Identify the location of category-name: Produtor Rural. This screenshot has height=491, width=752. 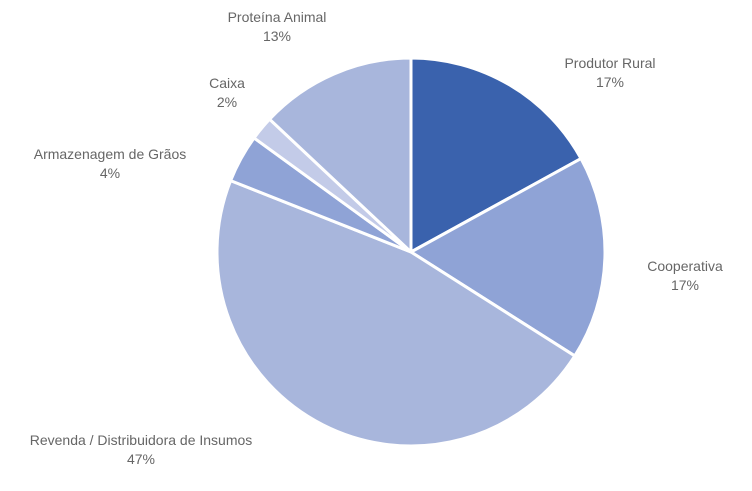
(610, 63).